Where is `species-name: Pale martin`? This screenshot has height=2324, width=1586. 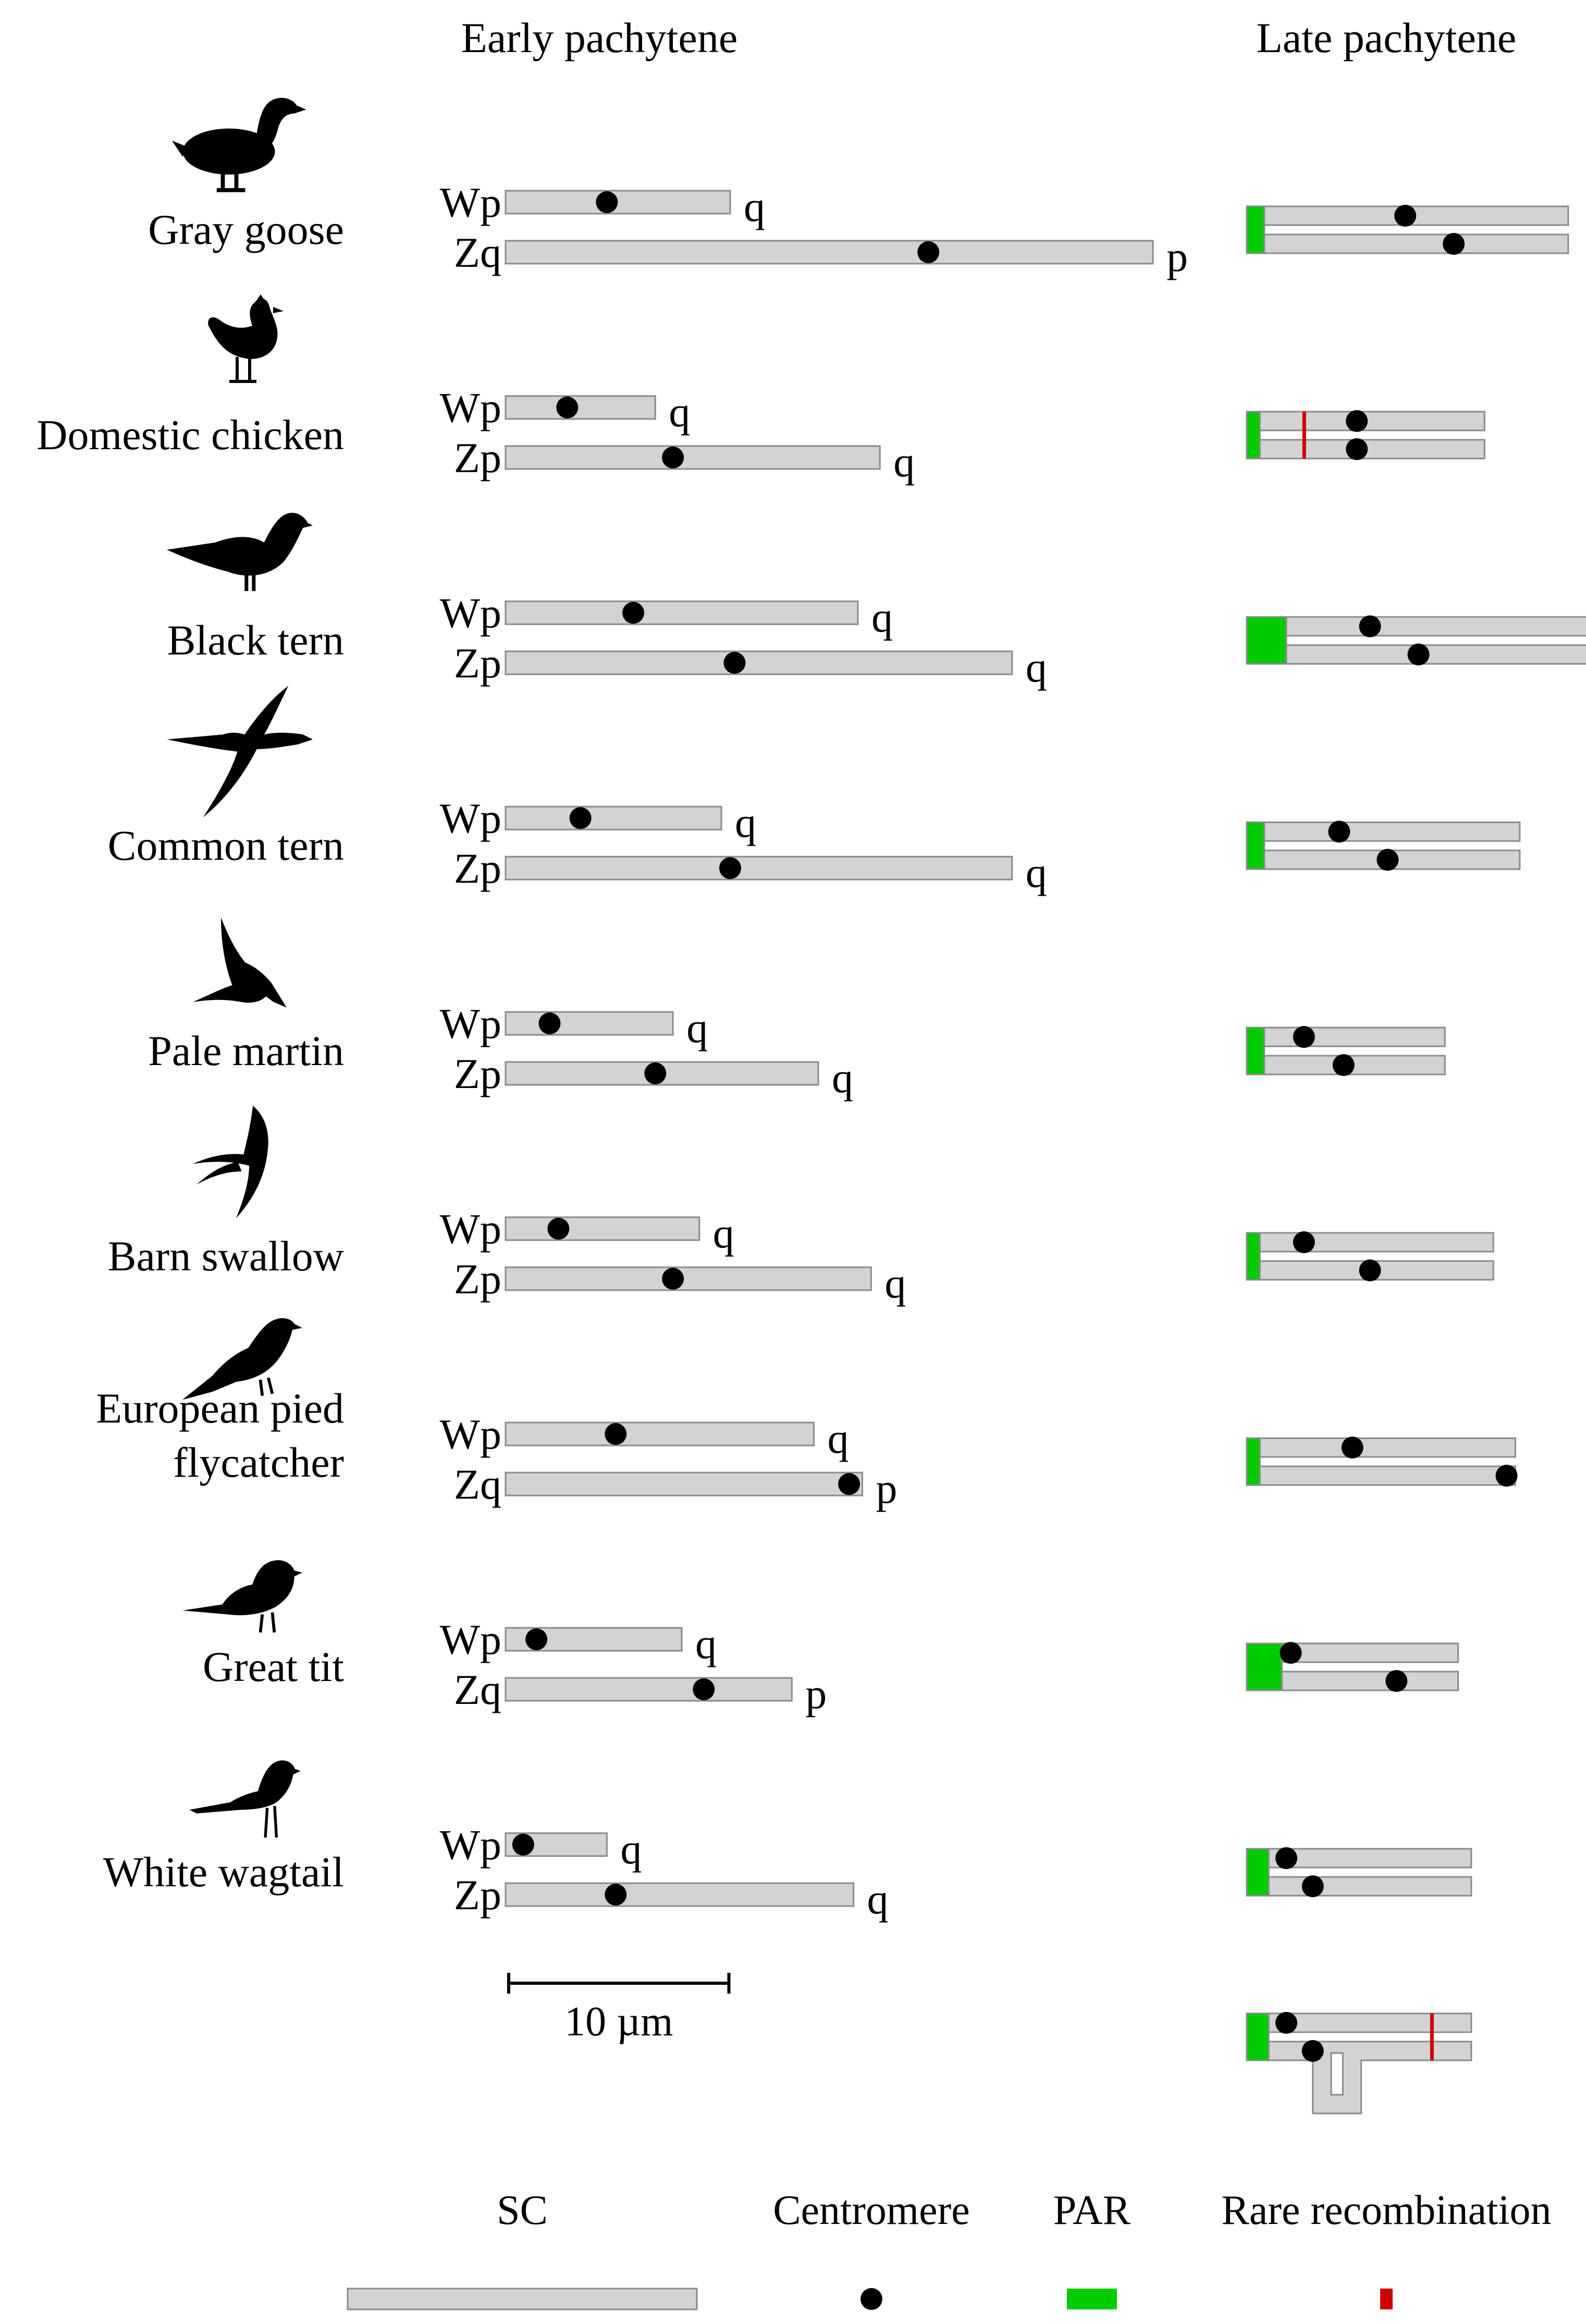
species-name: Pale martin is located at coordinates (246, 1051).